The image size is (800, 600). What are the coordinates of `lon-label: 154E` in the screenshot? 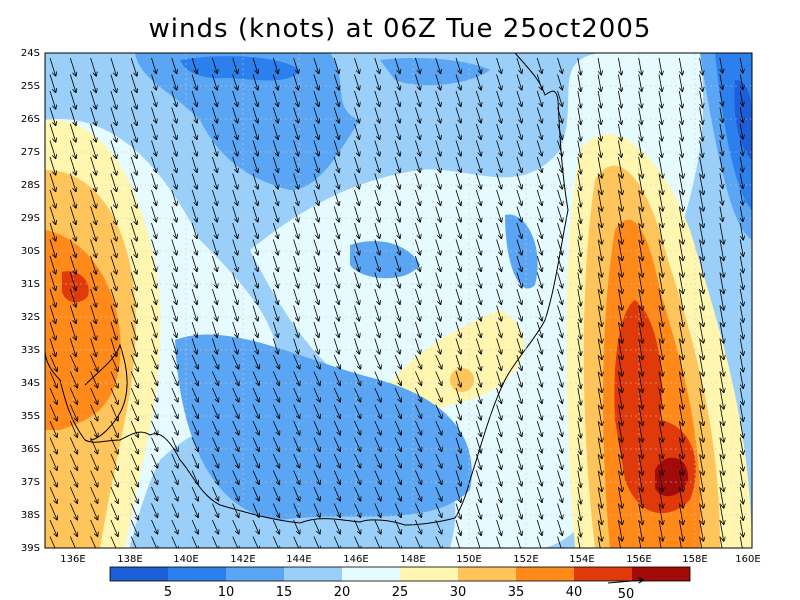 It's located at (581, 559).